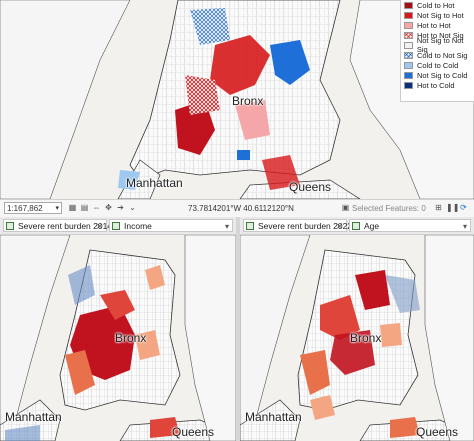 The width and height of the screenshot is (474, 441). I want to click on manhattan-land, so click(270, 420).